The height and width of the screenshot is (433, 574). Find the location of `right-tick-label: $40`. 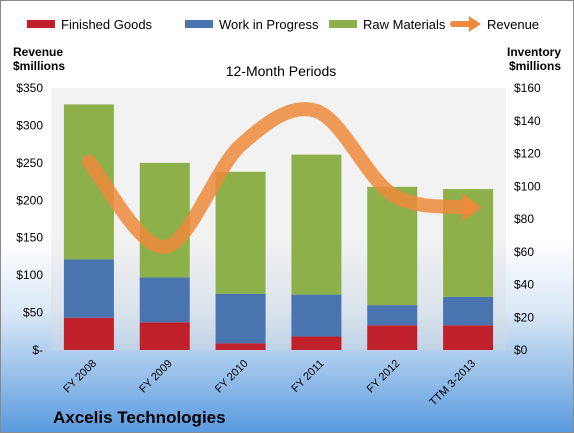

right-tick-label: $40 is located at coordinates (524, 285).